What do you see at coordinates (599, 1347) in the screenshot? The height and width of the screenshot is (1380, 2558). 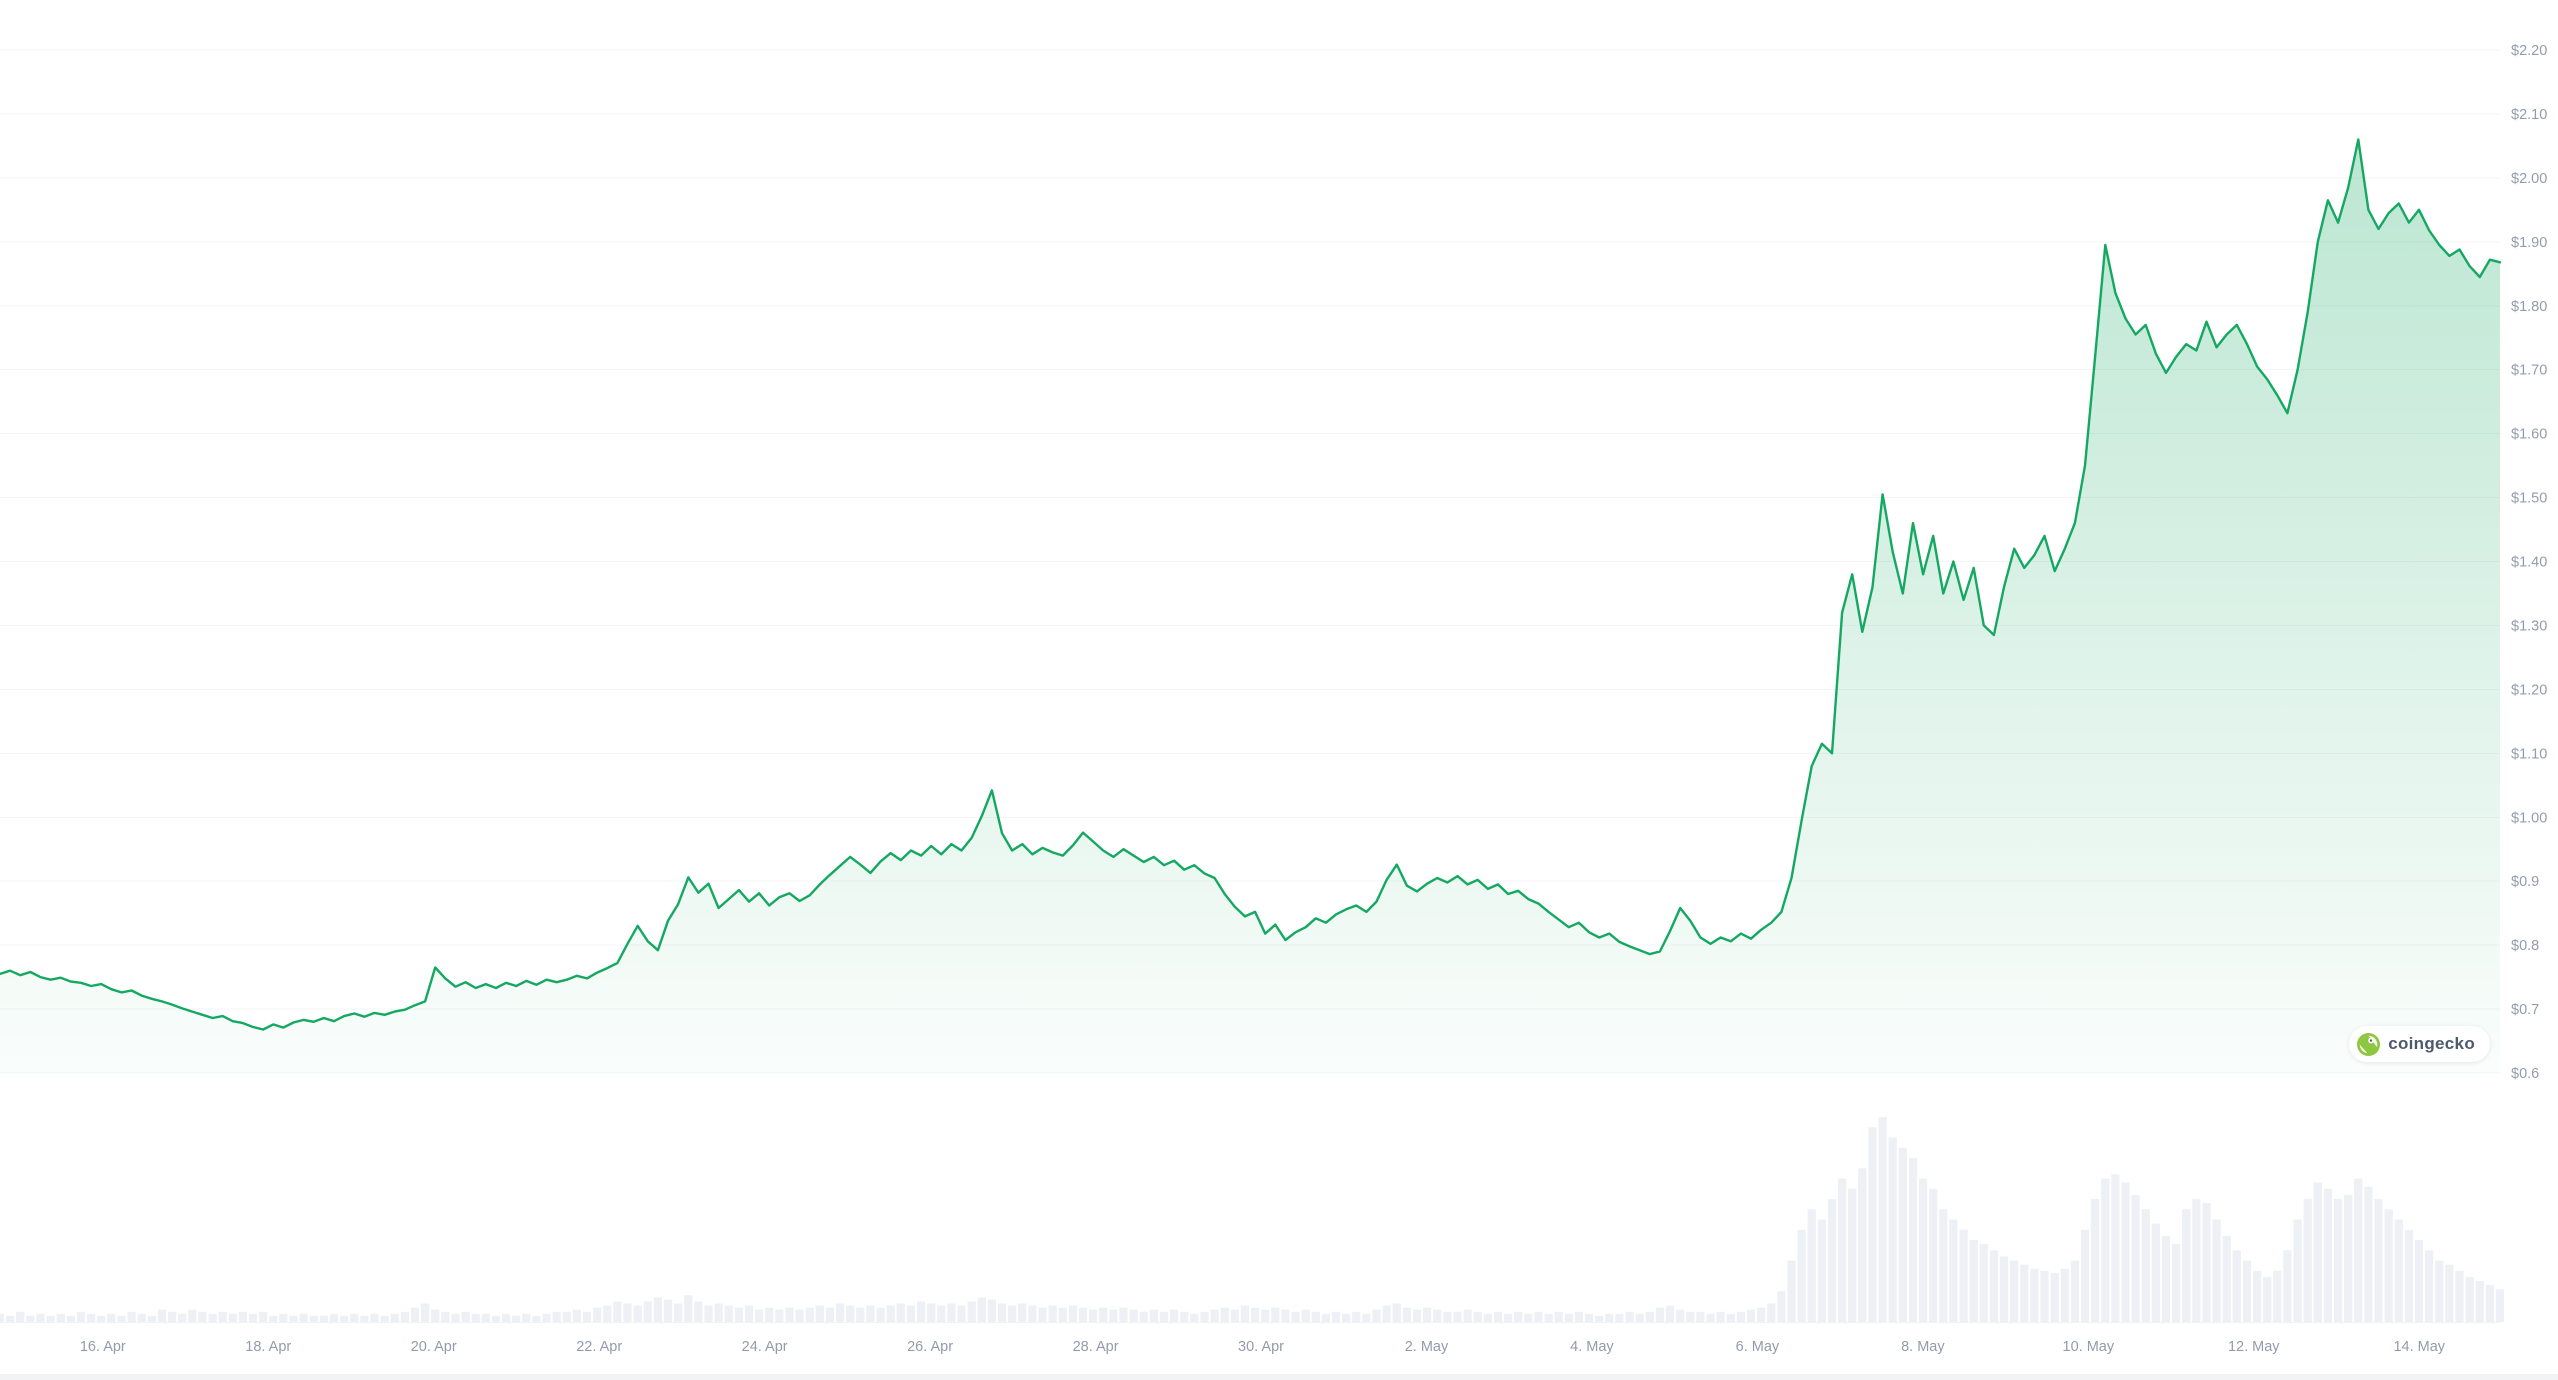 I see `x-axis-label: 22. Apr` at bounding box center [599, 1347].